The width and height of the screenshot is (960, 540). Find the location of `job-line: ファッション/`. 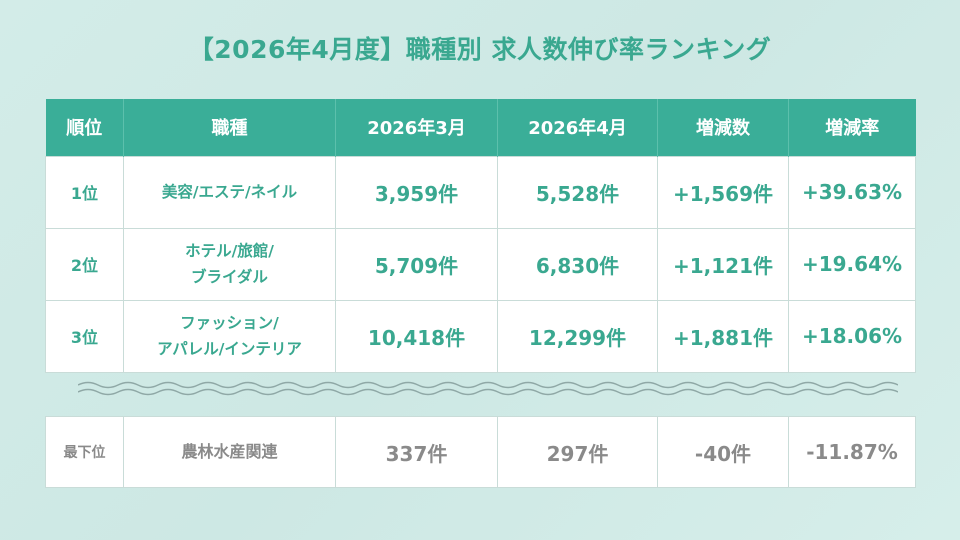

job-line: ファッション/ is located at coordinates (229, 323).